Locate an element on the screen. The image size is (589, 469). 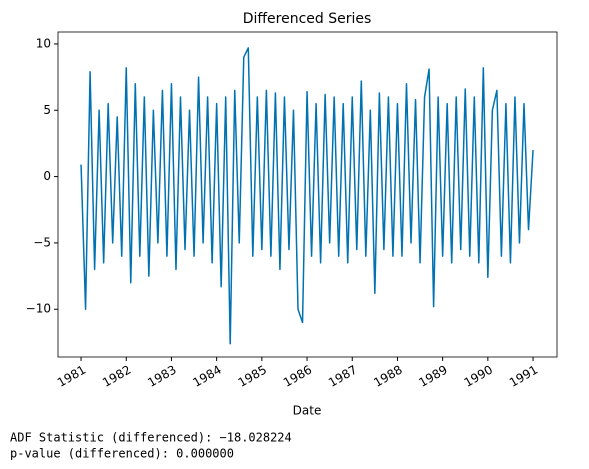
p-value: p-value (differenced): 0.000000 is located at coordinates (122, 454).